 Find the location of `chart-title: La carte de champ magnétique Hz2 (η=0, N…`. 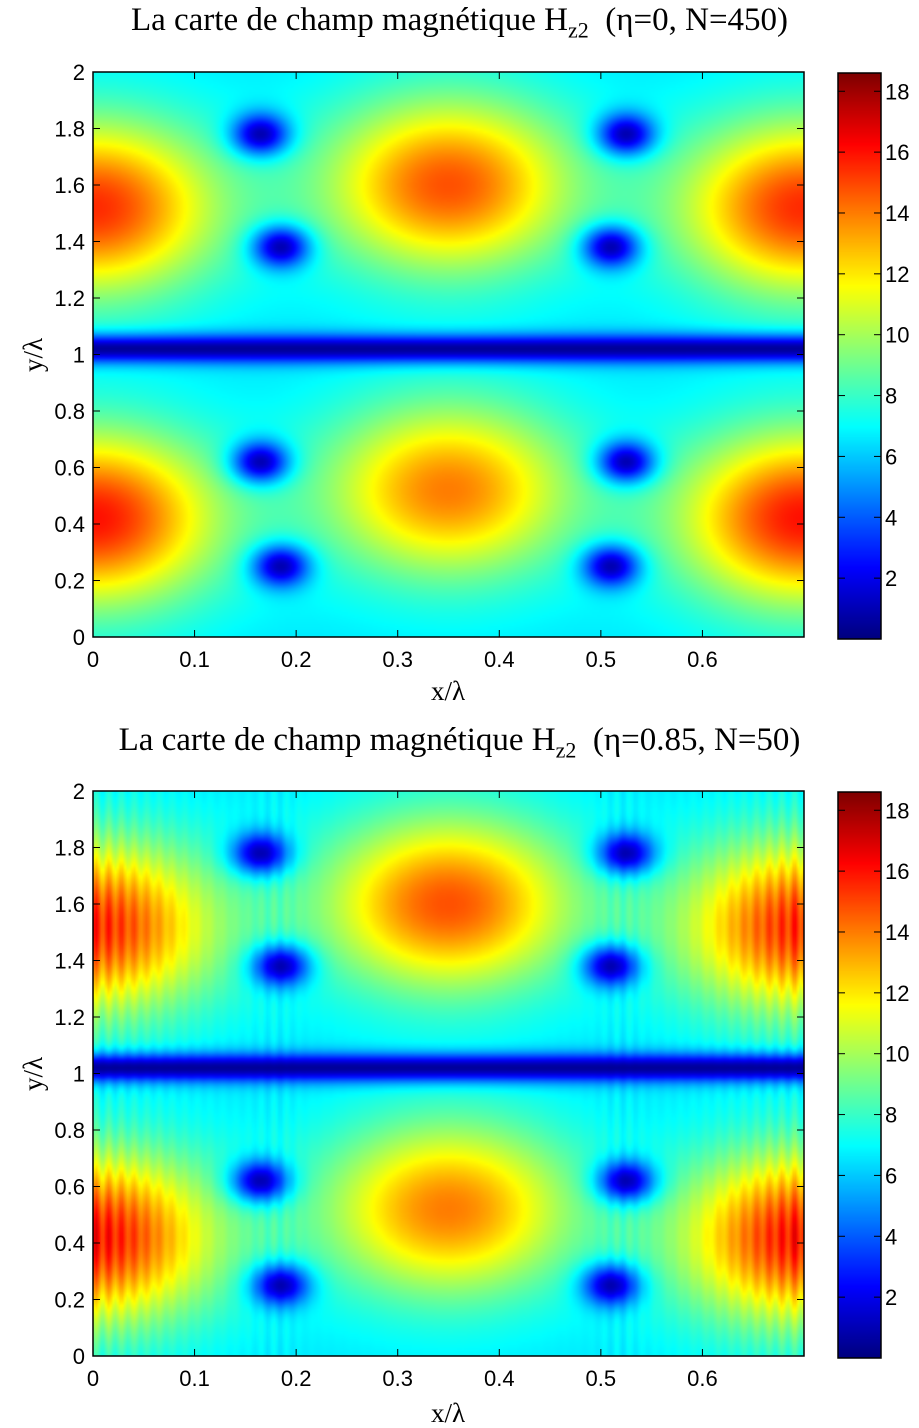

chart-title: La carte de champ magnétique Hz2 (η=0, N… is located at coordinates (459, 22).